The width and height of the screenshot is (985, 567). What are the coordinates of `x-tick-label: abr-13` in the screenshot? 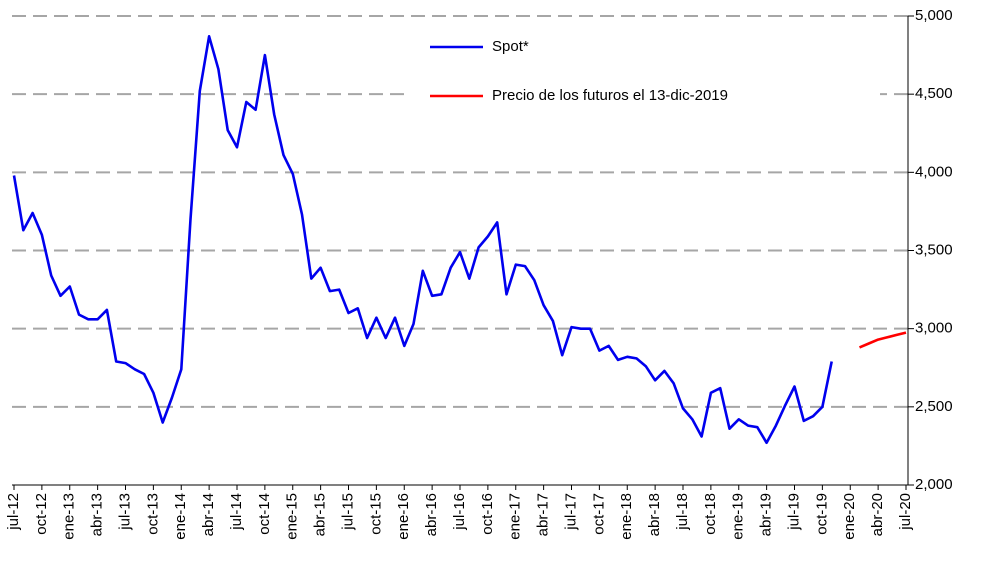 It's located at (97, 514).